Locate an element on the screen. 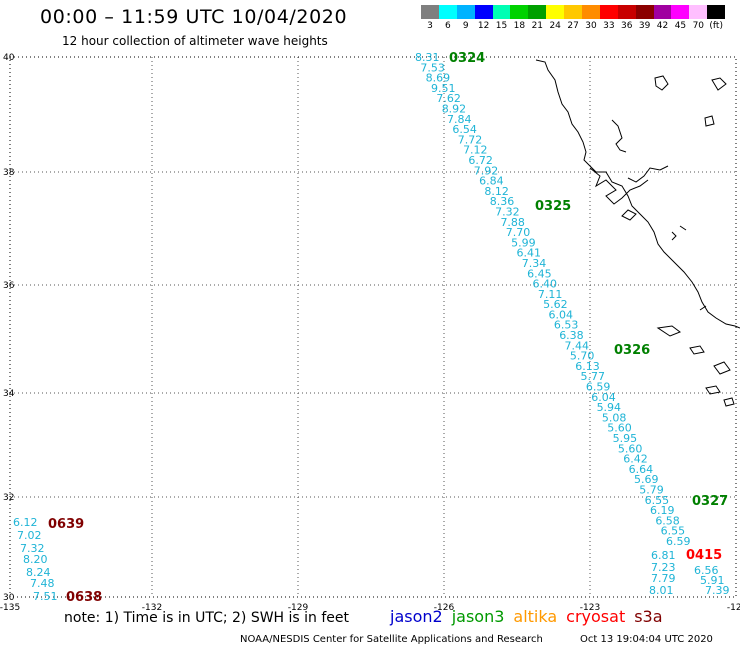  legend-label: 70 is located at coordinates (698, 26).